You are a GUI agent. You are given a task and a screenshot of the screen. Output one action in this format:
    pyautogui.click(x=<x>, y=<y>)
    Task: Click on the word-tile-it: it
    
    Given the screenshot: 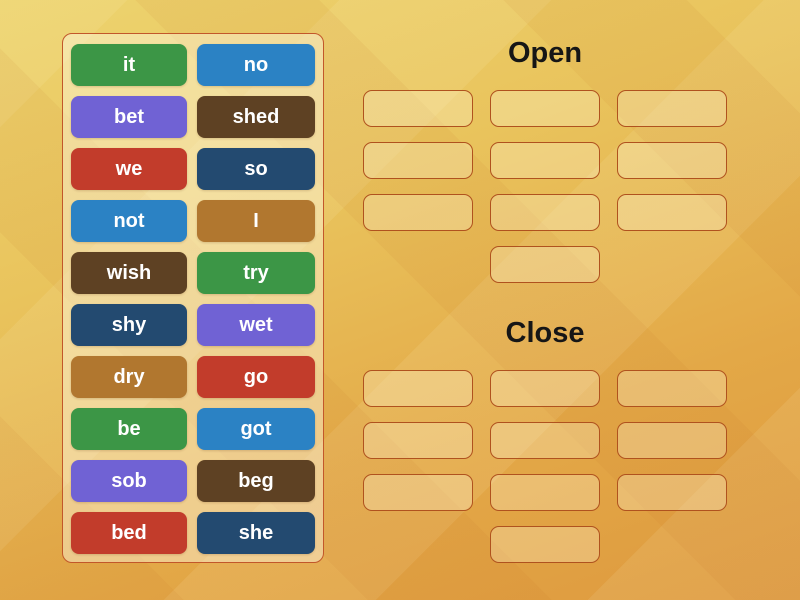 What is the action you would take?
    pyautogui.click(x=129, y=65)
    